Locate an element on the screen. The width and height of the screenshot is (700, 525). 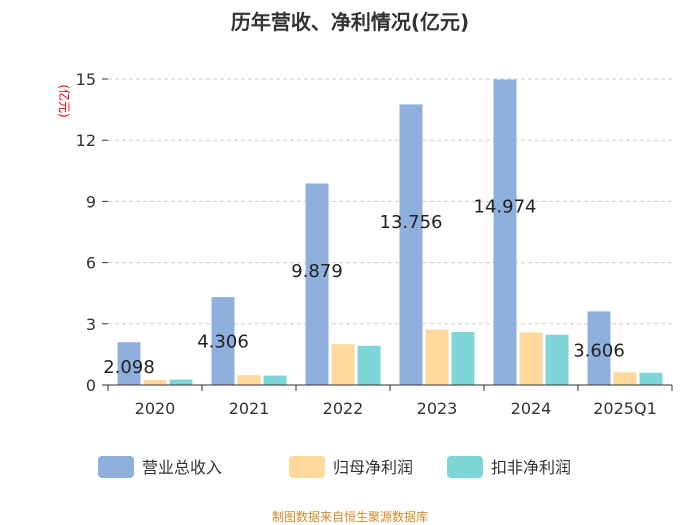
data-label: 3.606 is located at coordinates (599, 350).